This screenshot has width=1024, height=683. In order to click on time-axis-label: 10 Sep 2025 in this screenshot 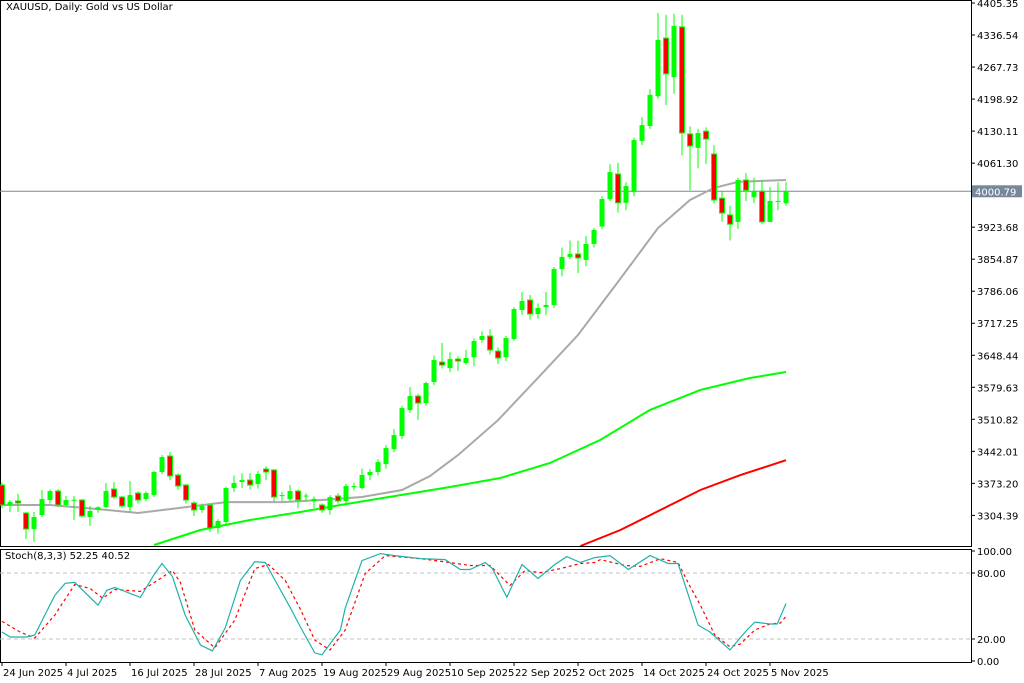, I will do `click(482, 673)`.